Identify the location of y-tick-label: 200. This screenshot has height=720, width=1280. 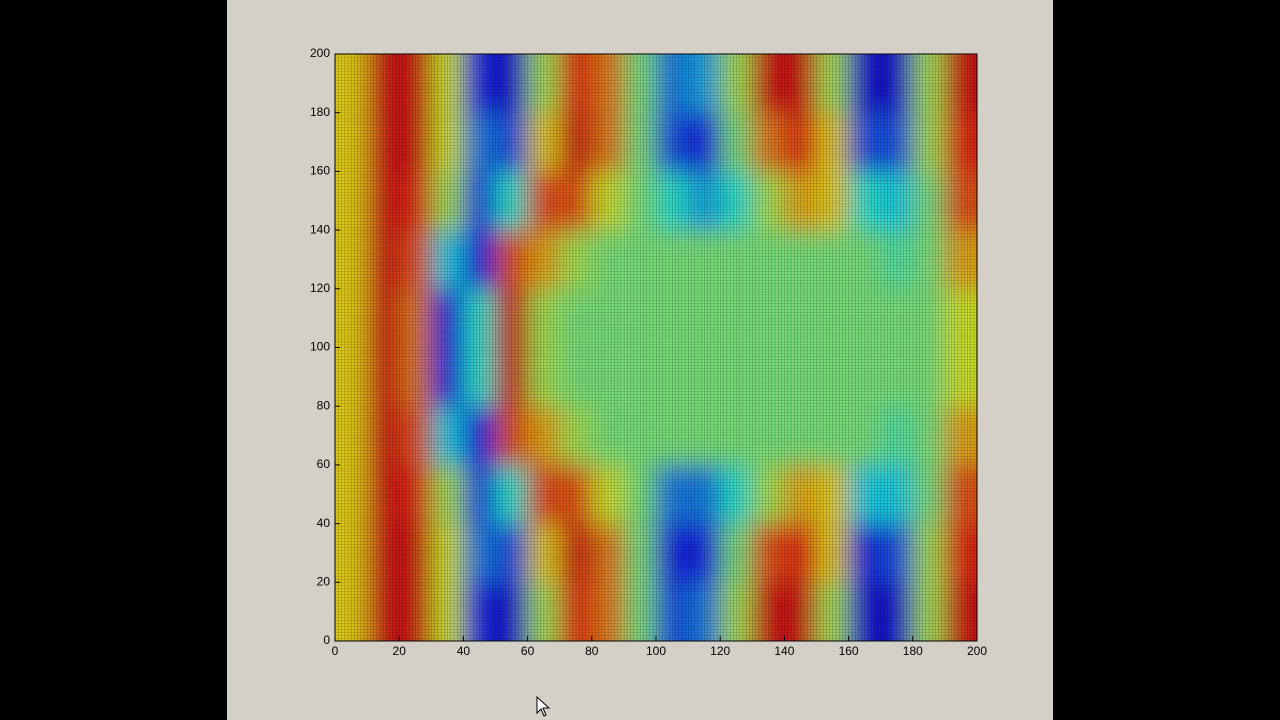
(320, 53).